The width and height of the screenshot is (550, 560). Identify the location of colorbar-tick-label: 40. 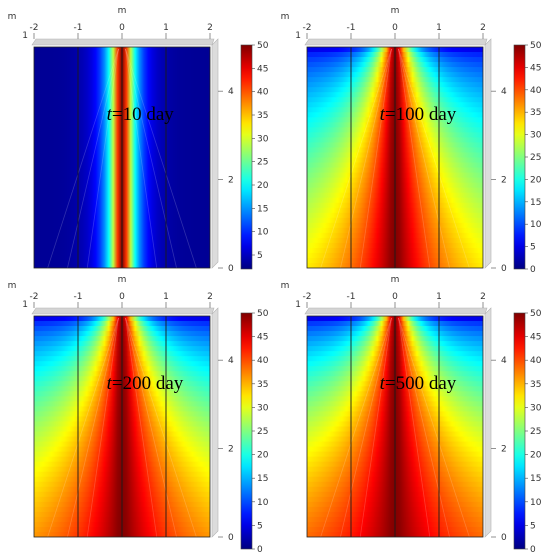
(263, 93).